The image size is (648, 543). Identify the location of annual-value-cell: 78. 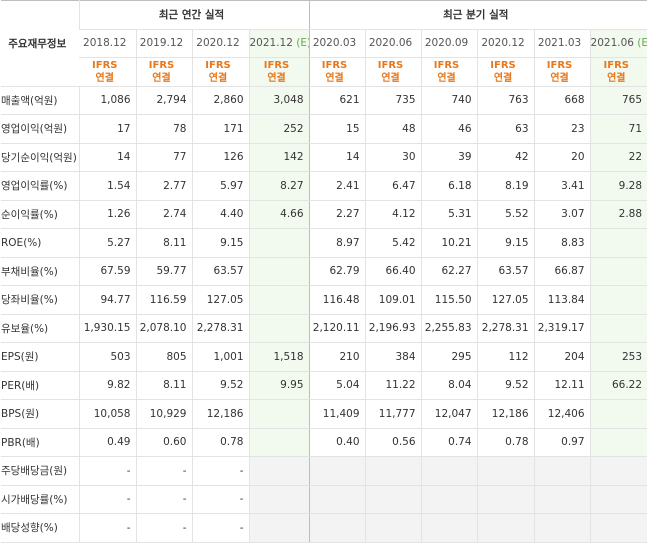
(163, 129).